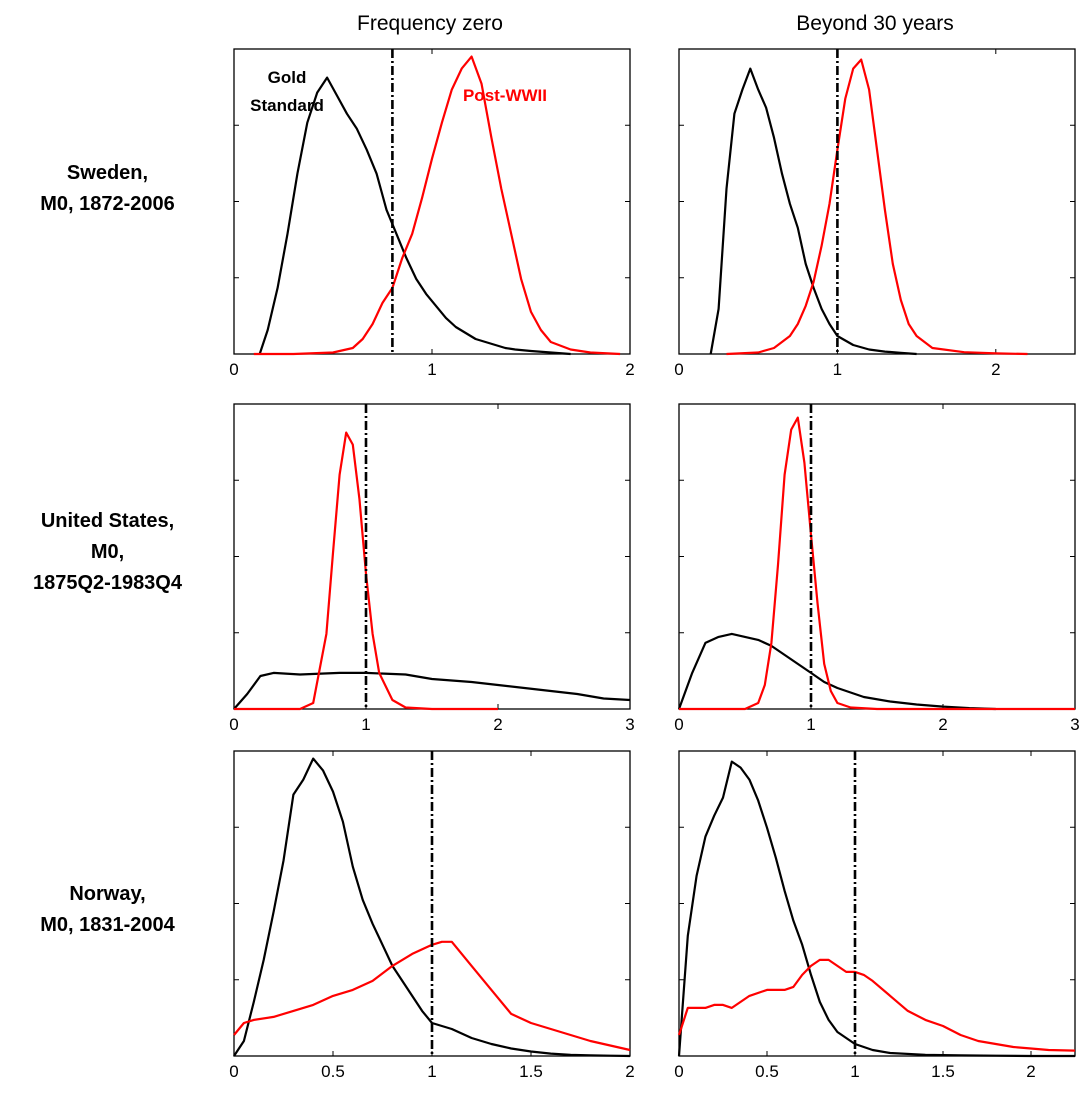 The width and height of the screenshot is (1085, 1097). Describe the element at coordinates (107, 189) in the screenshot. I see `row-label-sweden: Sweden, M0, 1872-2006` at that location.